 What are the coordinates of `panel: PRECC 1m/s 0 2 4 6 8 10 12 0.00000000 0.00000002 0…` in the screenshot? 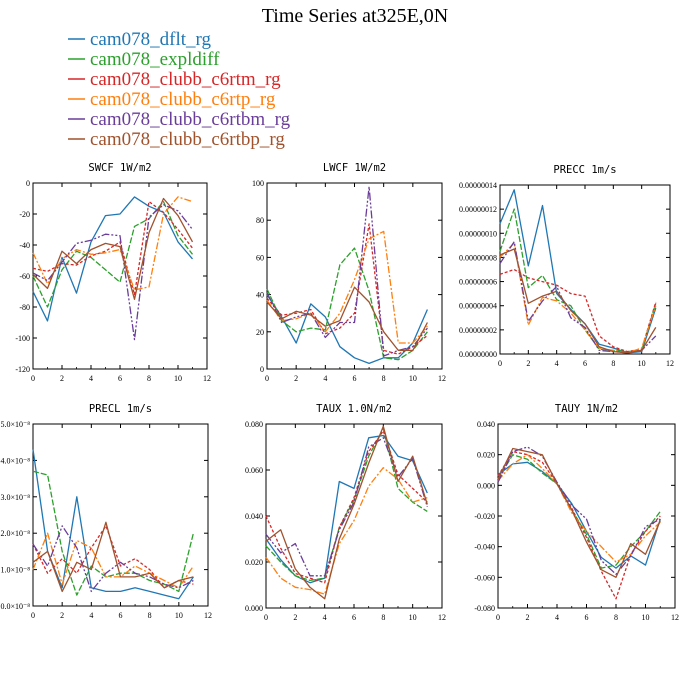 It's located at (566, 266).